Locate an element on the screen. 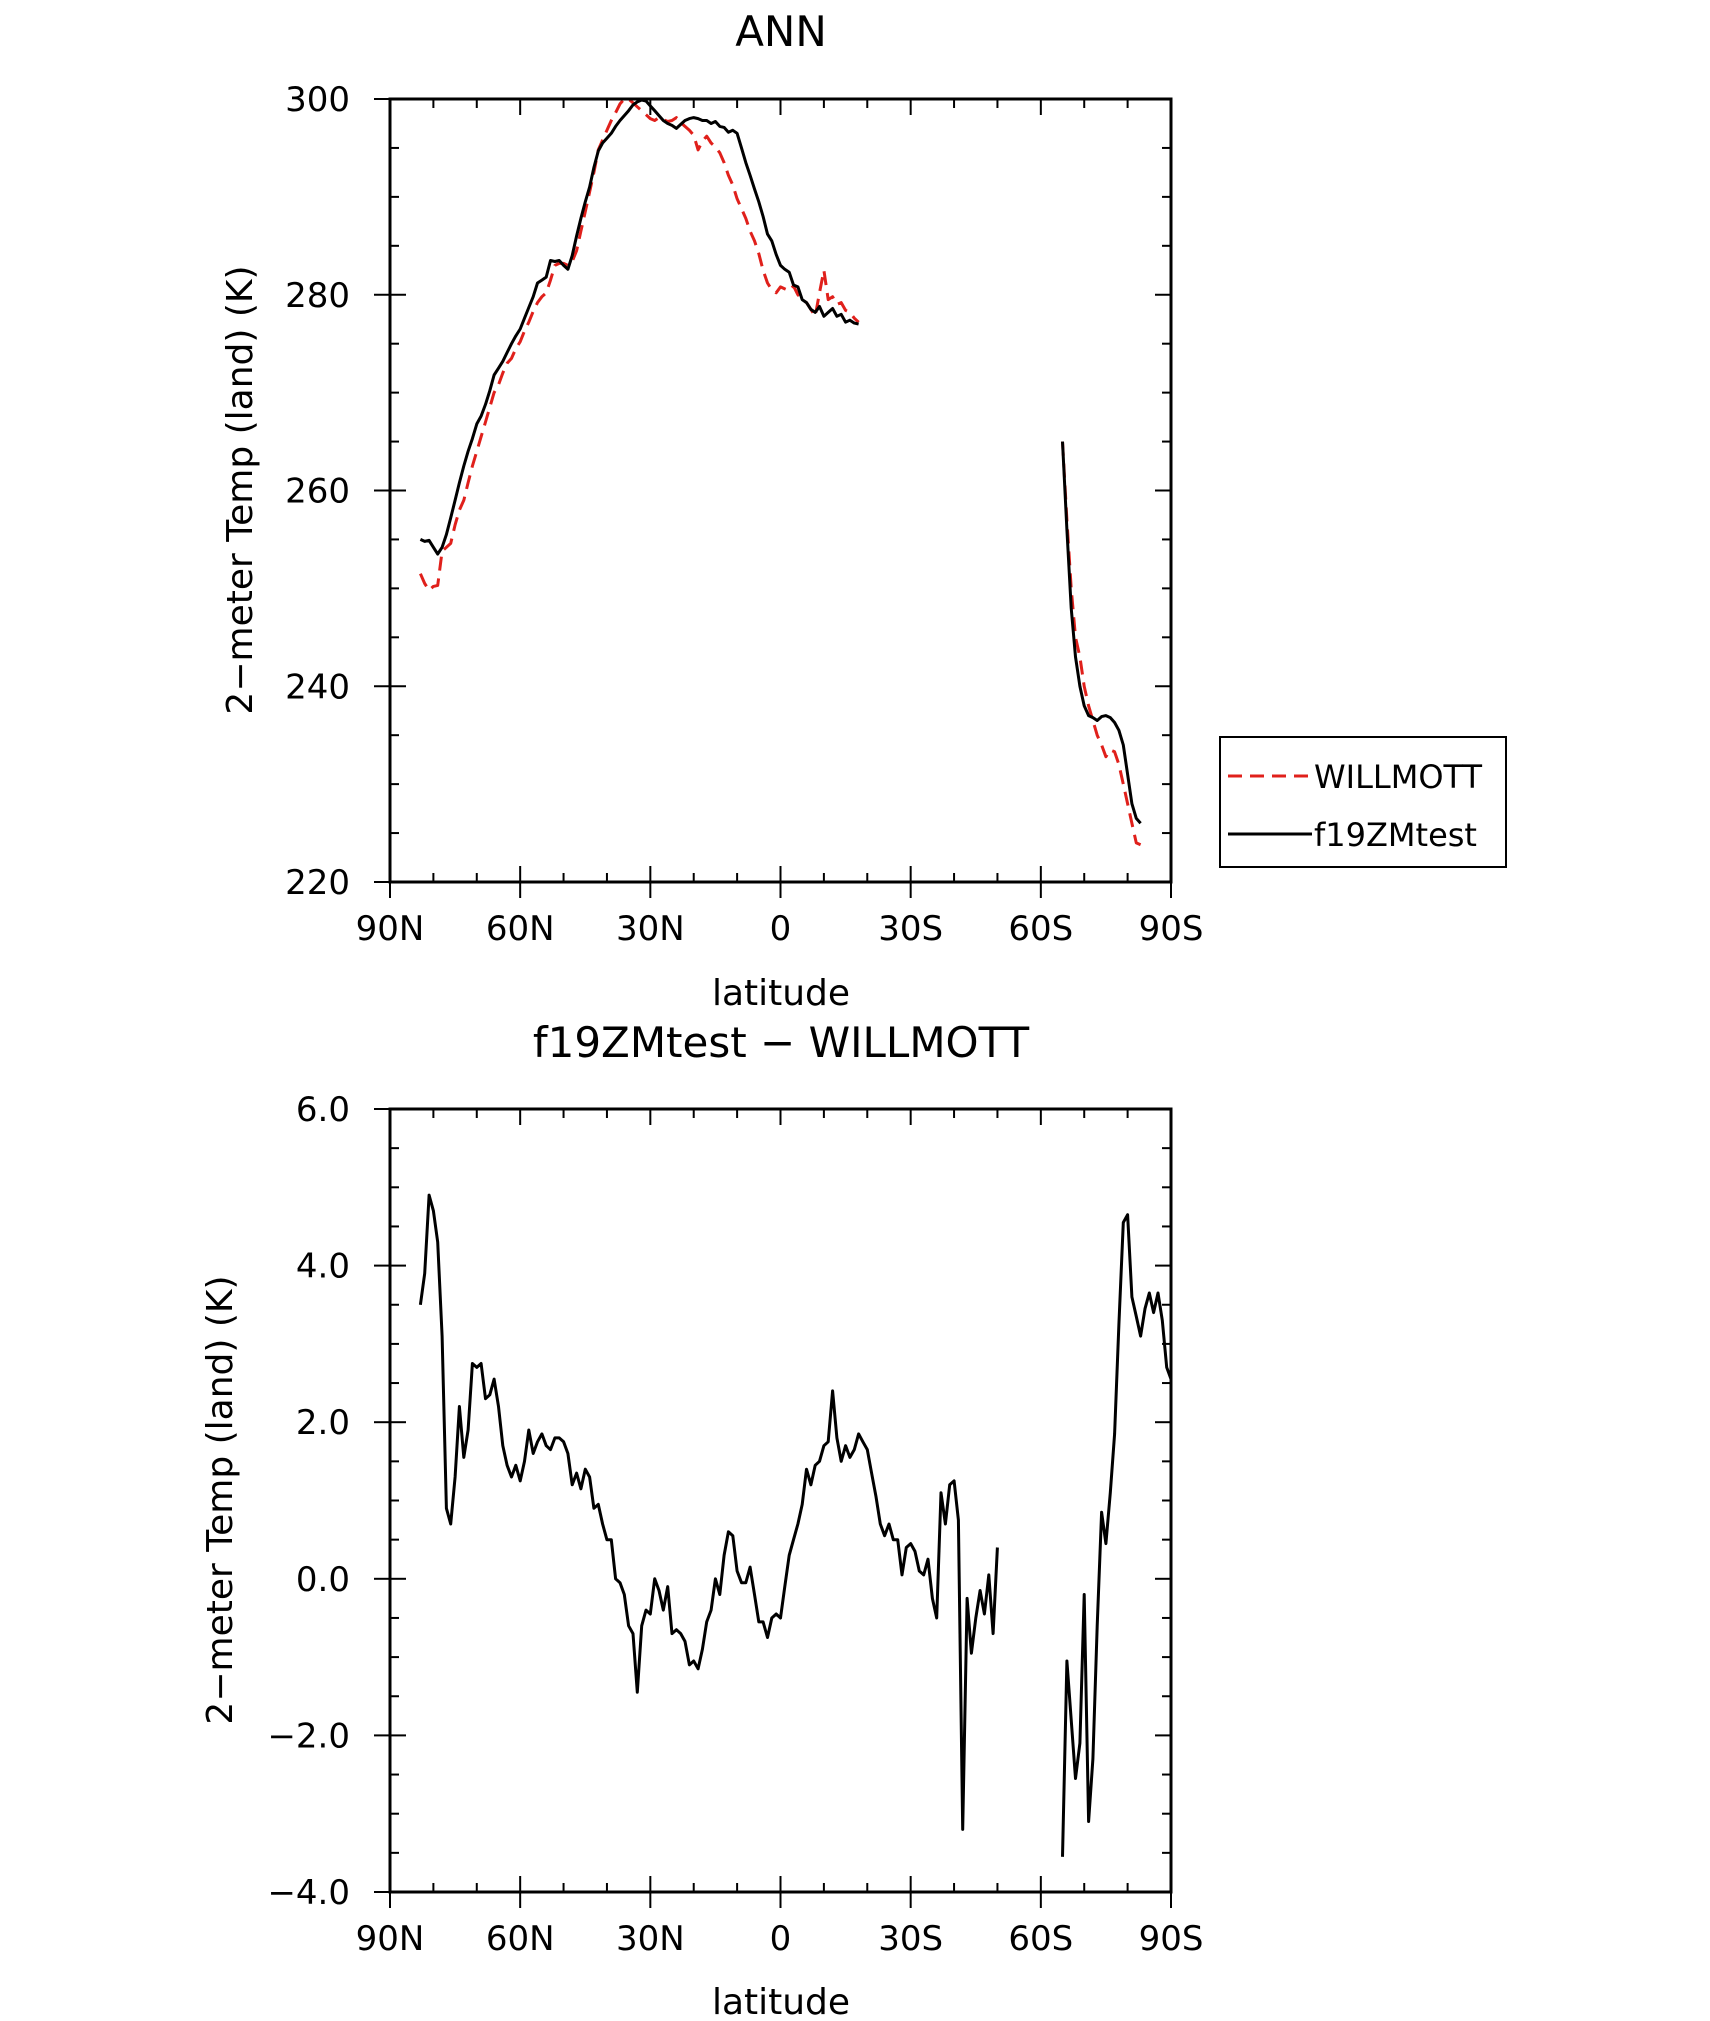  y-tick-label: 240 is located at coordinates (317, 687).